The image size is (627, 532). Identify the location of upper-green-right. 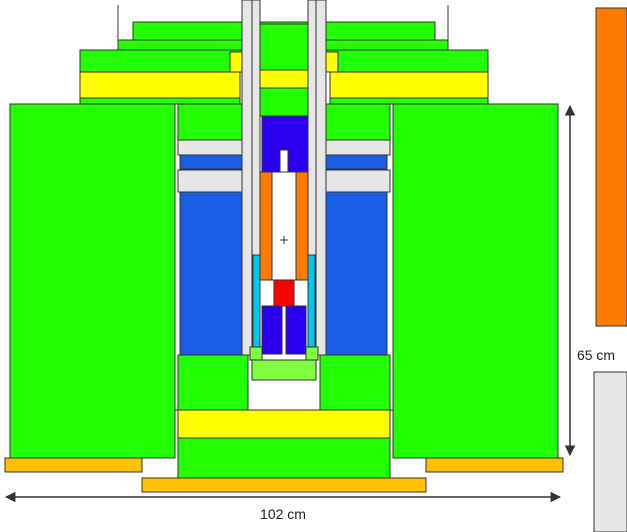
(404, 61).